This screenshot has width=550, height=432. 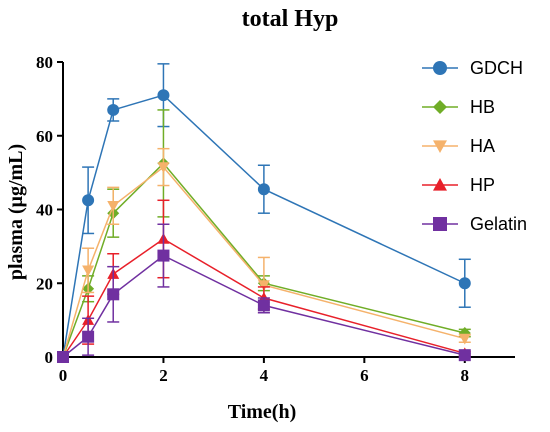 What do you see at coordinates (458, 107) in the screenshot?
I see `legend-item: HB` at bounding box center [458, 107].